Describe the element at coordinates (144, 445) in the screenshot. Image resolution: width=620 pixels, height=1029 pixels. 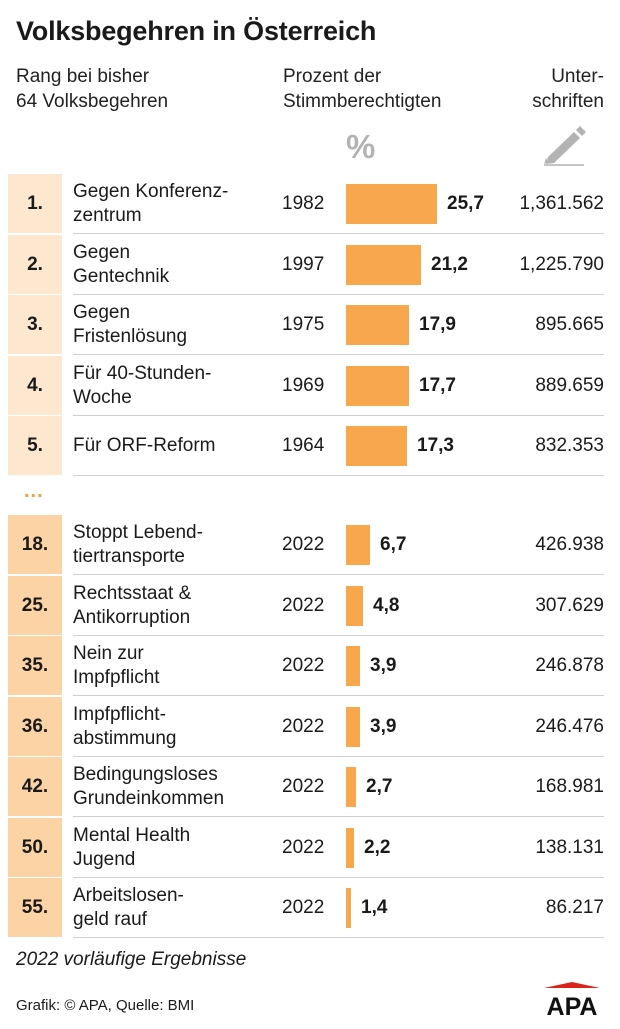
I see `initiative-name: Für ORF-Reform` at that location.